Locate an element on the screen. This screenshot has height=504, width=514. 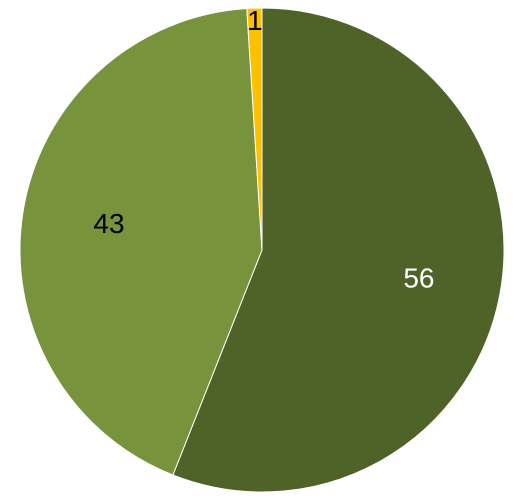
data-label-56: 56 is located at coordinates (418, 277).